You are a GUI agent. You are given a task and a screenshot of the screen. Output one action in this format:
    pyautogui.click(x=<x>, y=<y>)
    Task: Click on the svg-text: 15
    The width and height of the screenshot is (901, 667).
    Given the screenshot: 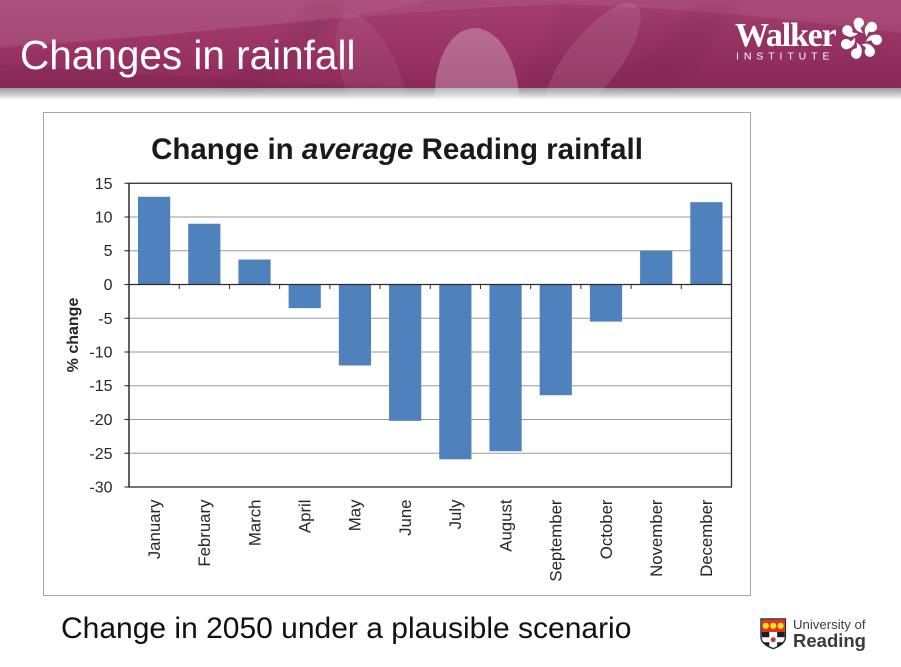 What is the action you would take?
    pyautogui.click(x=104, y=184)
    